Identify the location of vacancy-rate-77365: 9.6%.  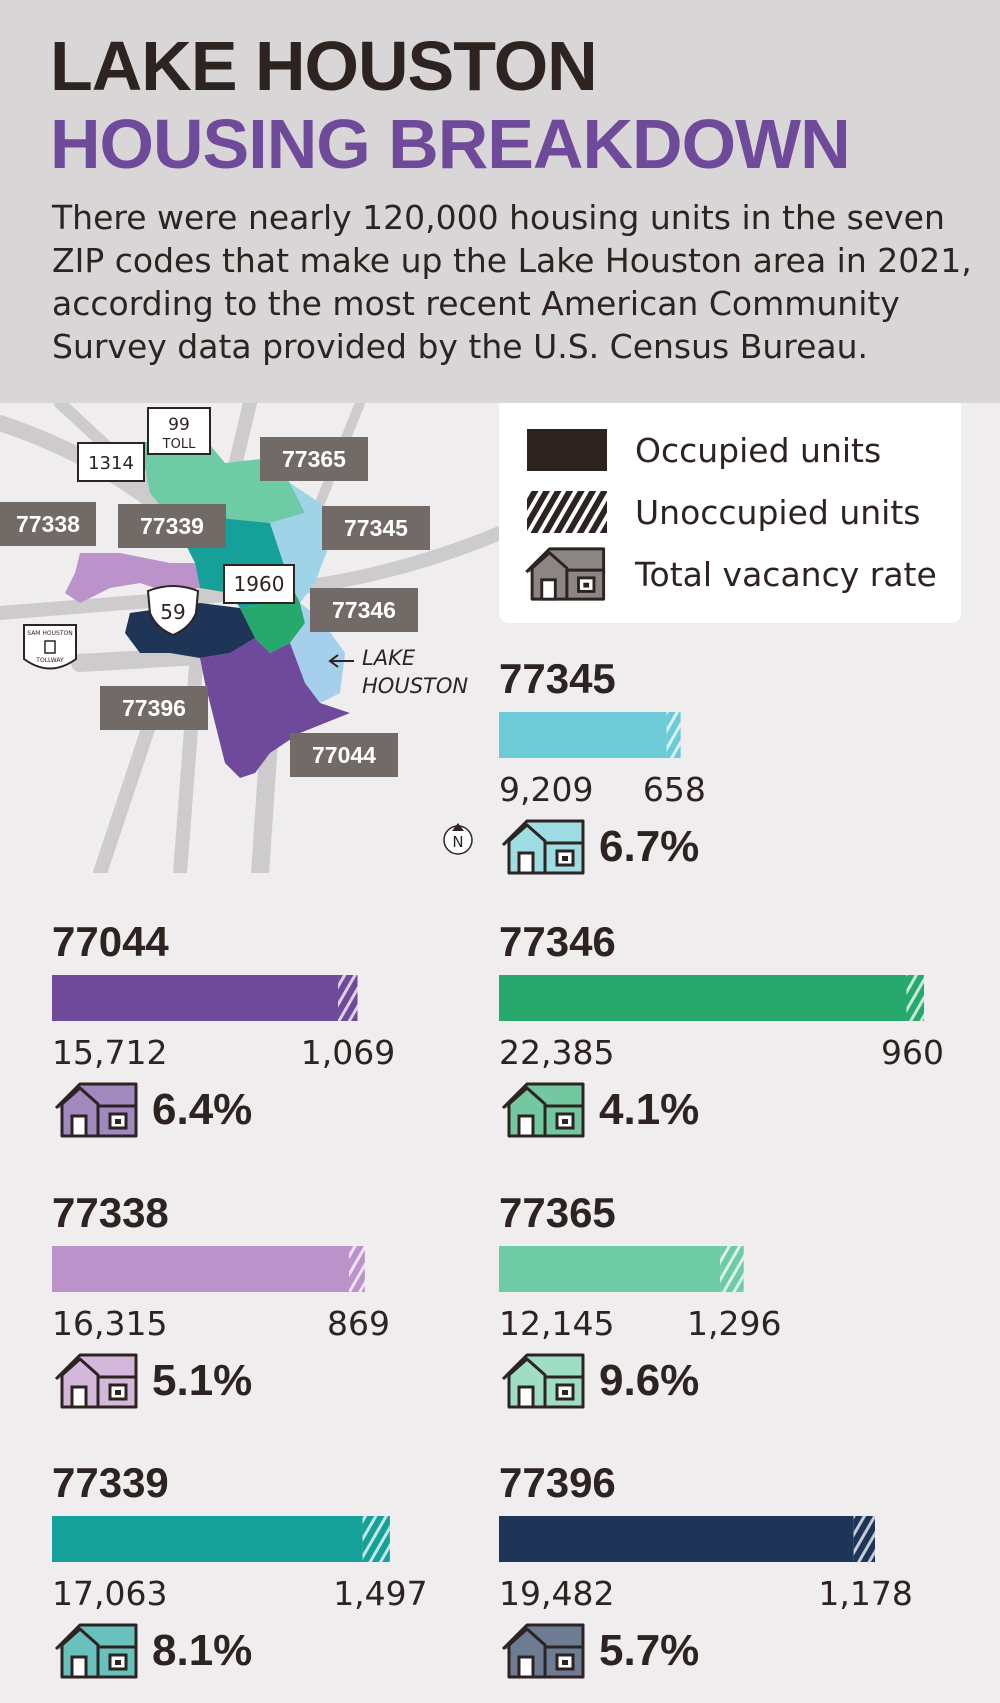
(649, 1380).